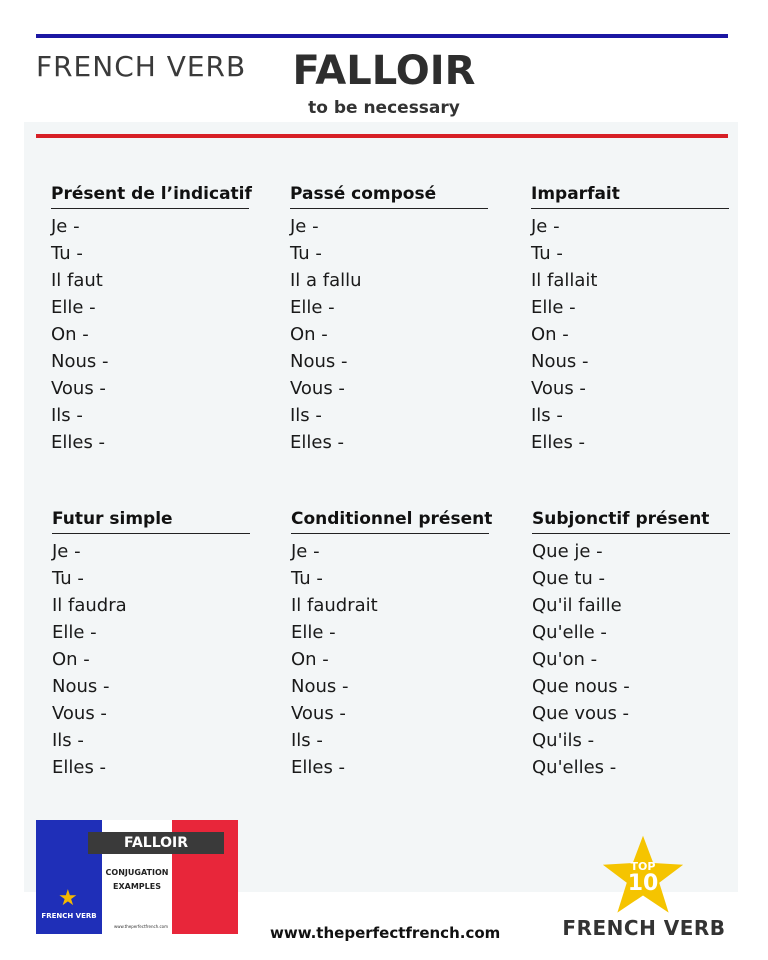 This screenshot has width=768, height=960. What do you see at coordinates (643, 866) in the screenshot?
I see `badge-top-label: TOP` at bounding box center [643, 866].